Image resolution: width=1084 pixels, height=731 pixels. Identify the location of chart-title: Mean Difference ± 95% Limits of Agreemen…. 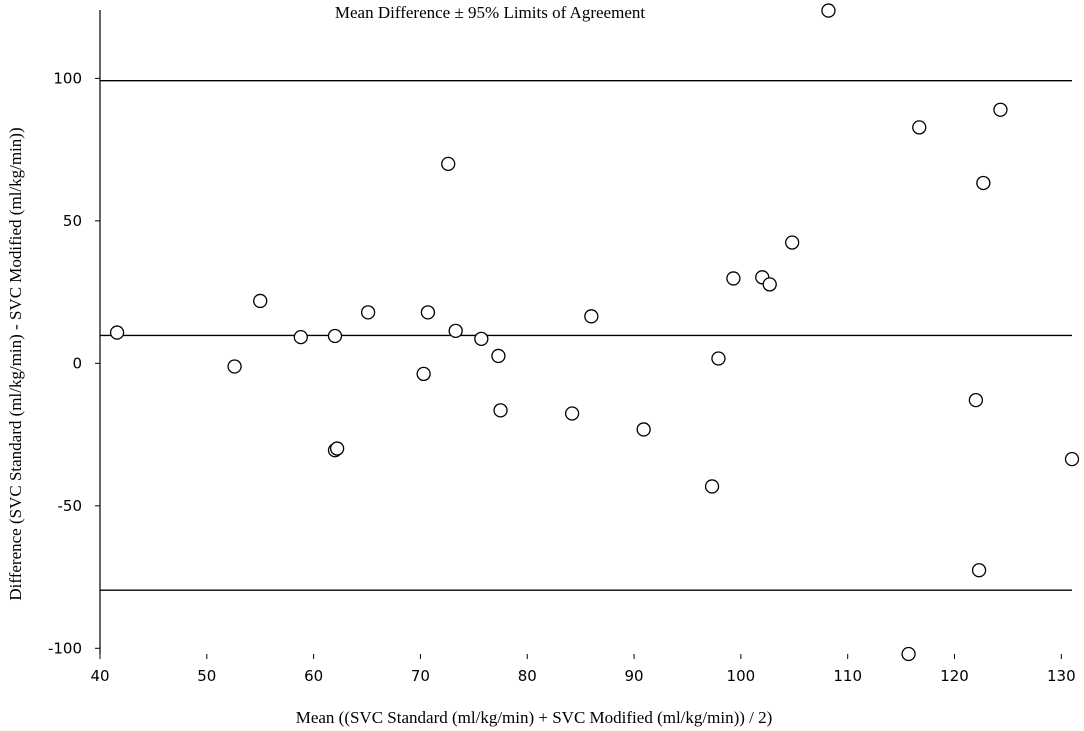
(490, 12).